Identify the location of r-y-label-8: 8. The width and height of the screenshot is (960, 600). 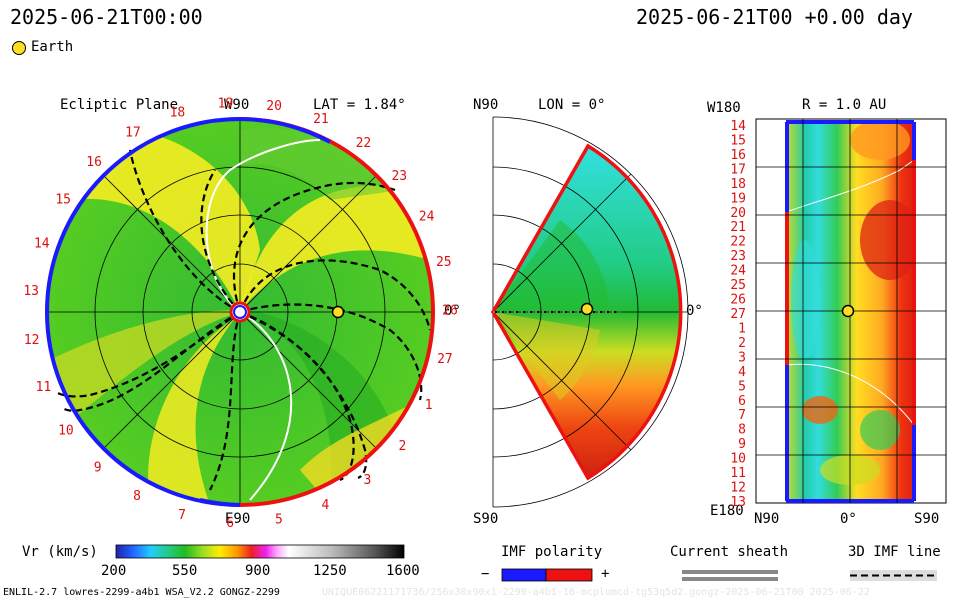
(742, 430).